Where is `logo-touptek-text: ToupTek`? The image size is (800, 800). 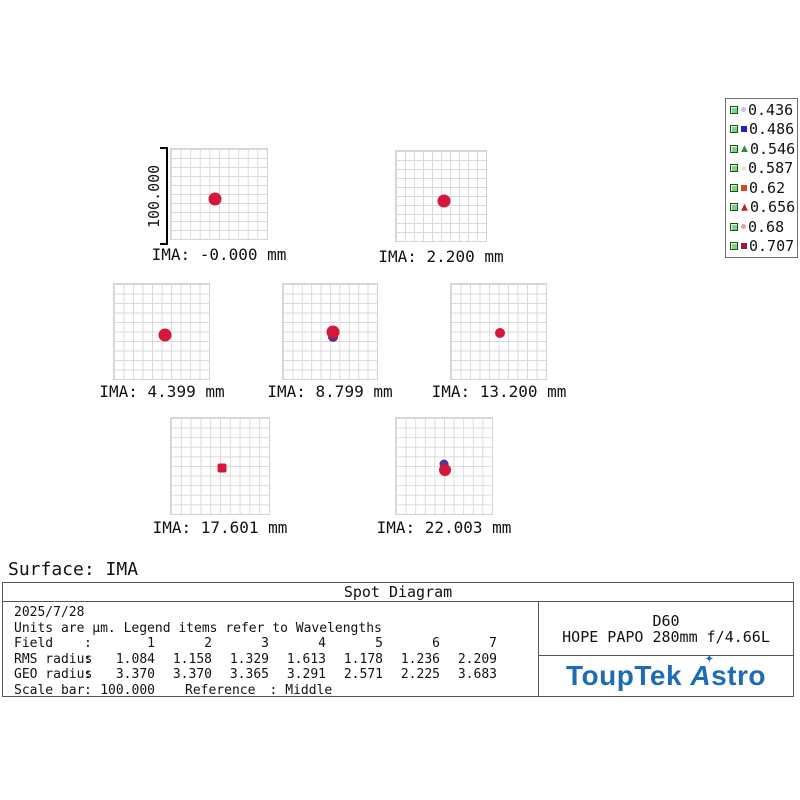 logo-touptek-text: ToupTek is located at coordinates (624, 675).